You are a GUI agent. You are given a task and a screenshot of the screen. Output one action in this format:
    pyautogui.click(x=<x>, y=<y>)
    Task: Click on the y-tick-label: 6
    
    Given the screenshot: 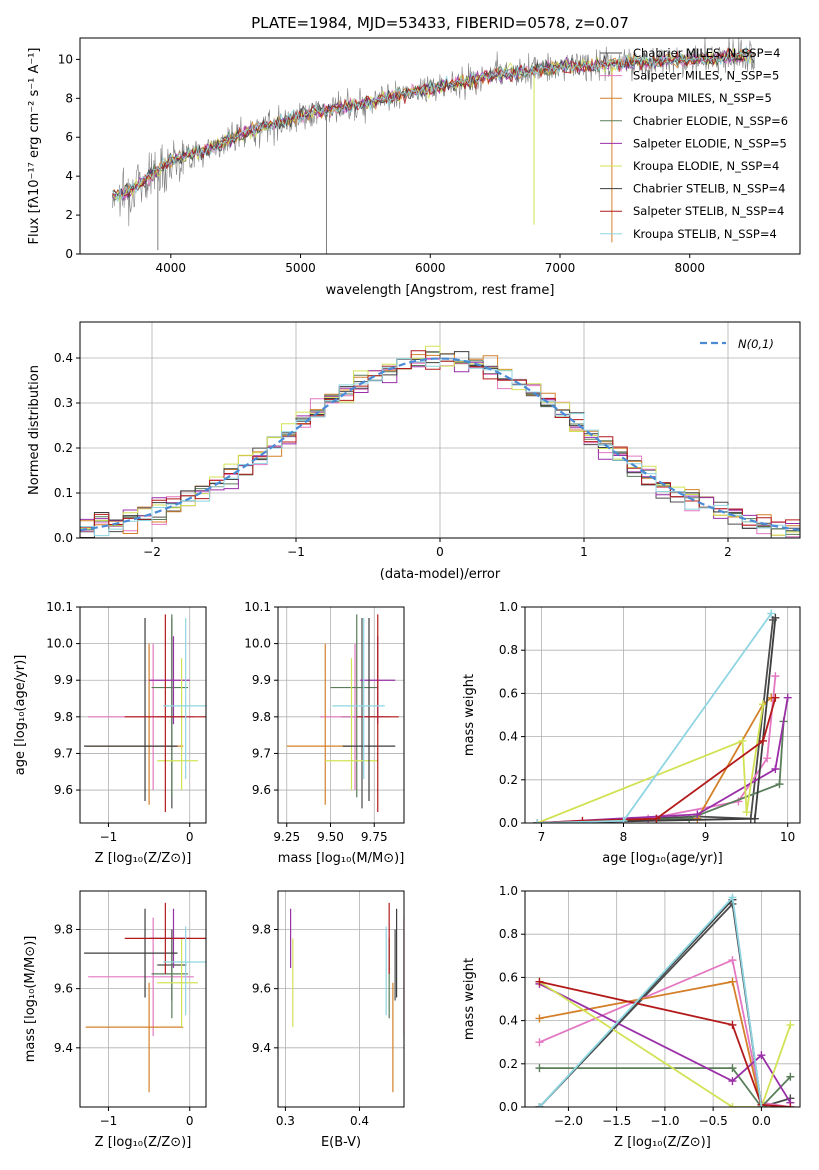 What is the action you would take?
    pyautogui.click(x=69, y=137)
    